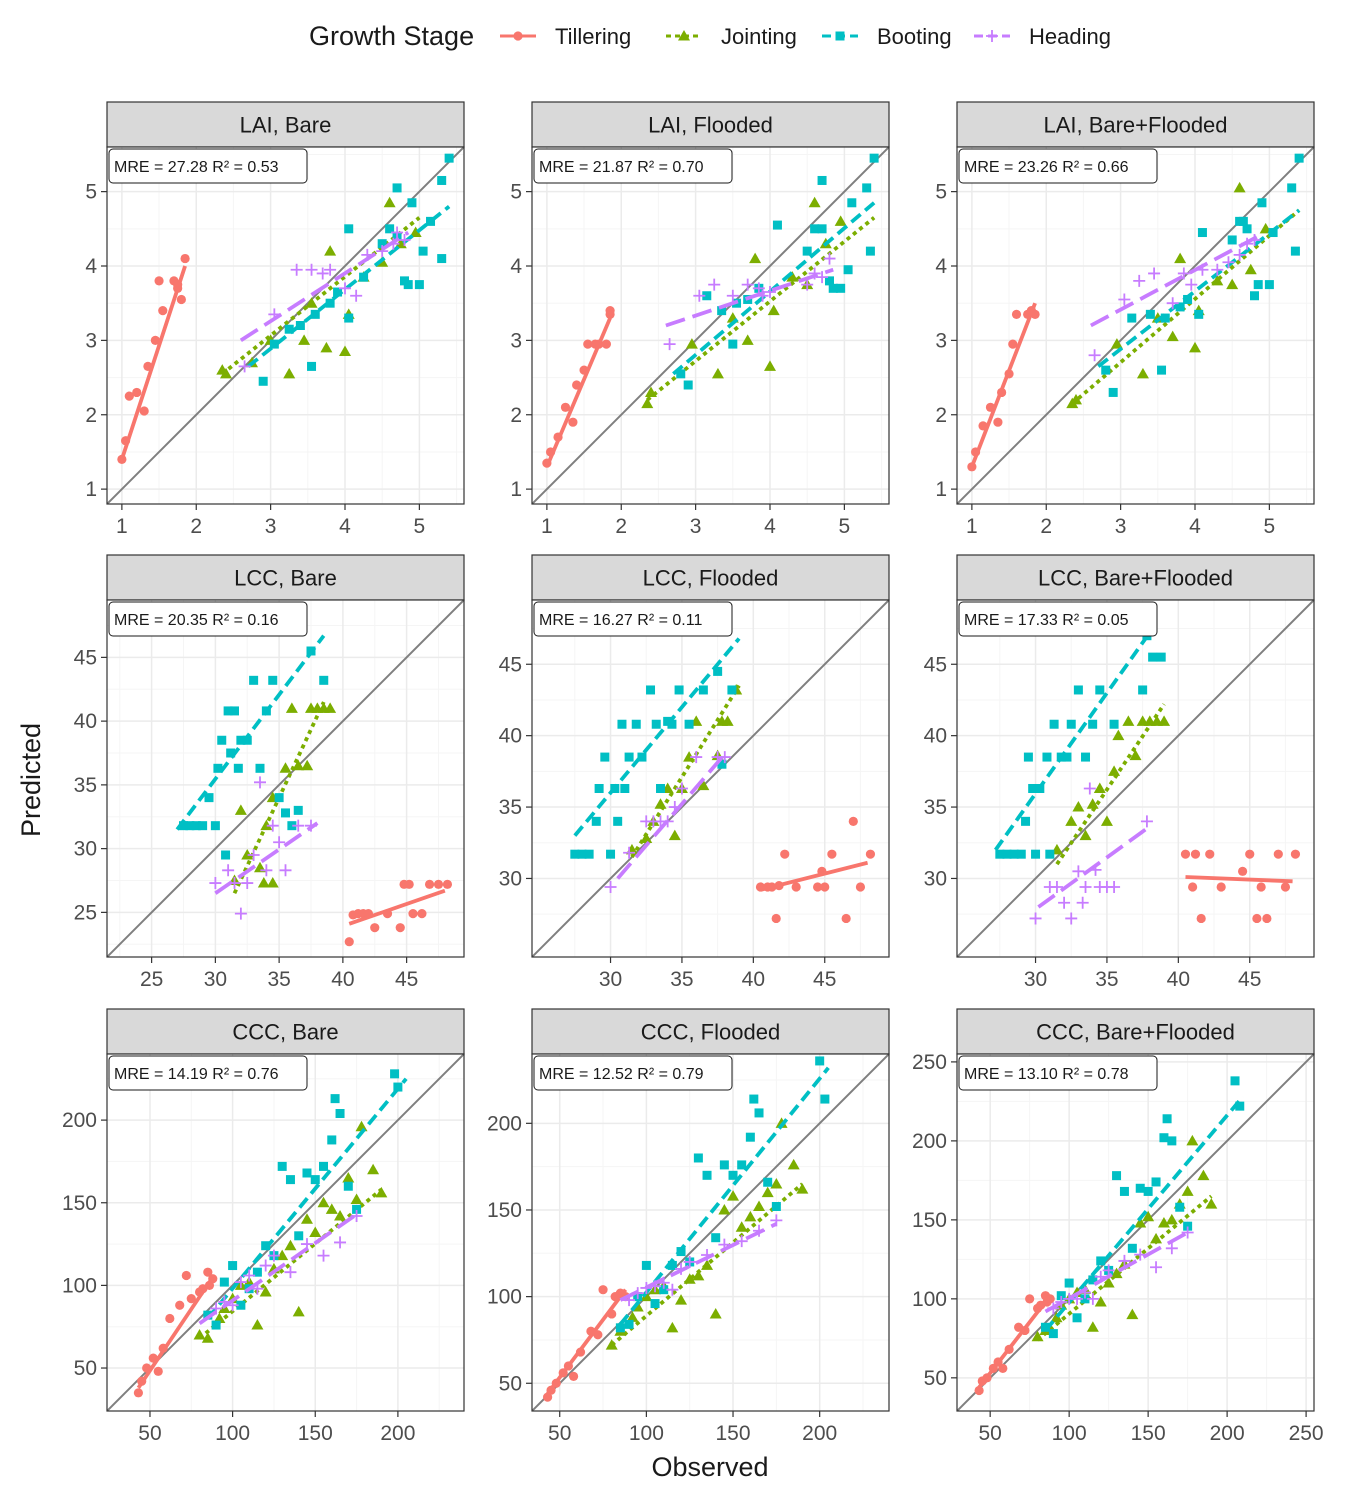  I want to click on fit-line-booting, so click(1074, 739).